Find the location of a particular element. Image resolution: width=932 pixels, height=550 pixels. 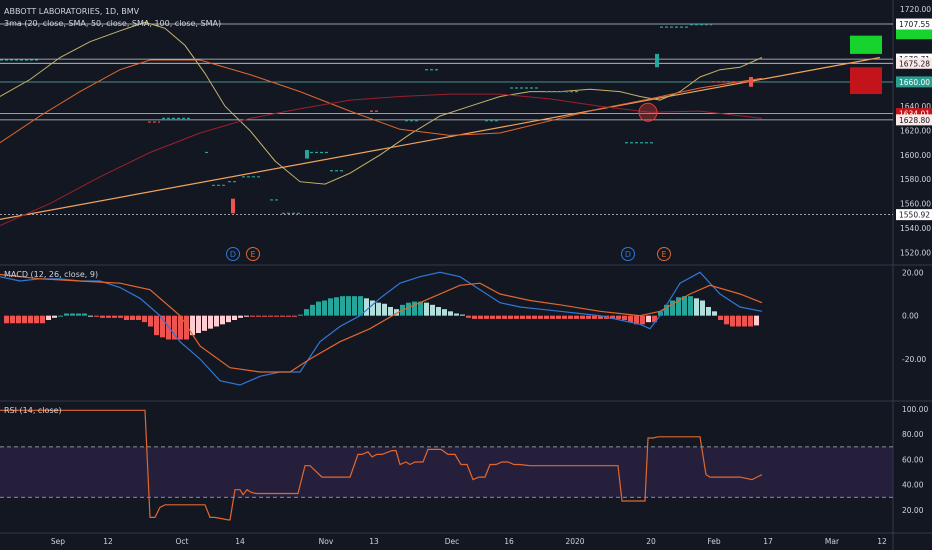

price-tag-label: 1628.80 is located at coordinates (914, 120).